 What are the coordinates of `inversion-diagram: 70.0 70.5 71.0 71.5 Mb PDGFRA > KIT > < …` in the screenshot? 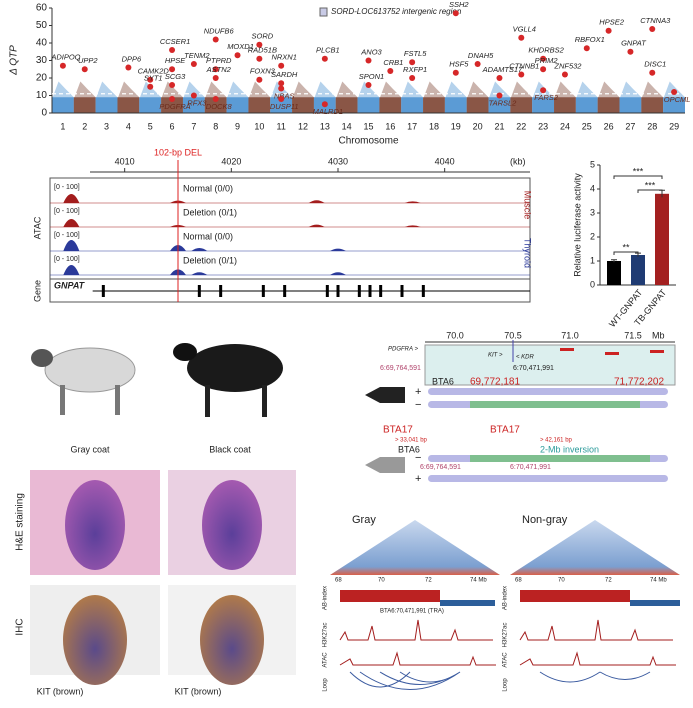 It's located at (520, 407).